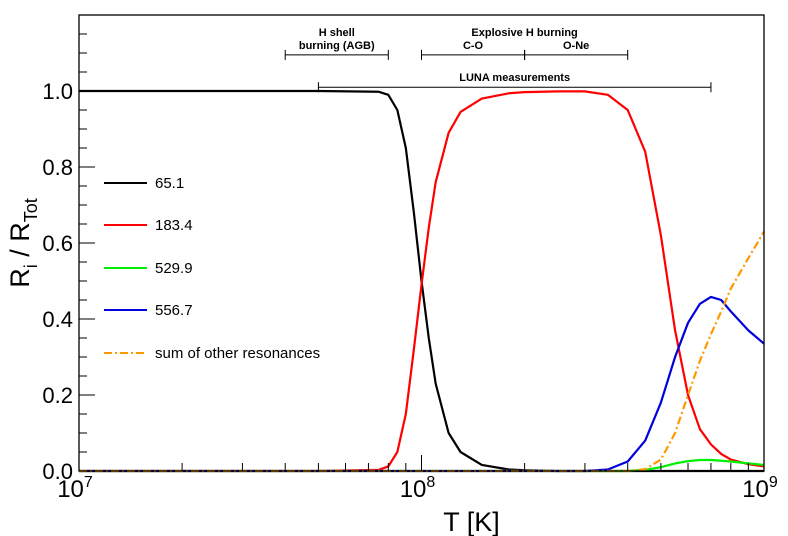  What do you see at coordinates (57, 167) in the screenshot?
I see `y-tick-label: 0.8` at bounding box center [57, 167].